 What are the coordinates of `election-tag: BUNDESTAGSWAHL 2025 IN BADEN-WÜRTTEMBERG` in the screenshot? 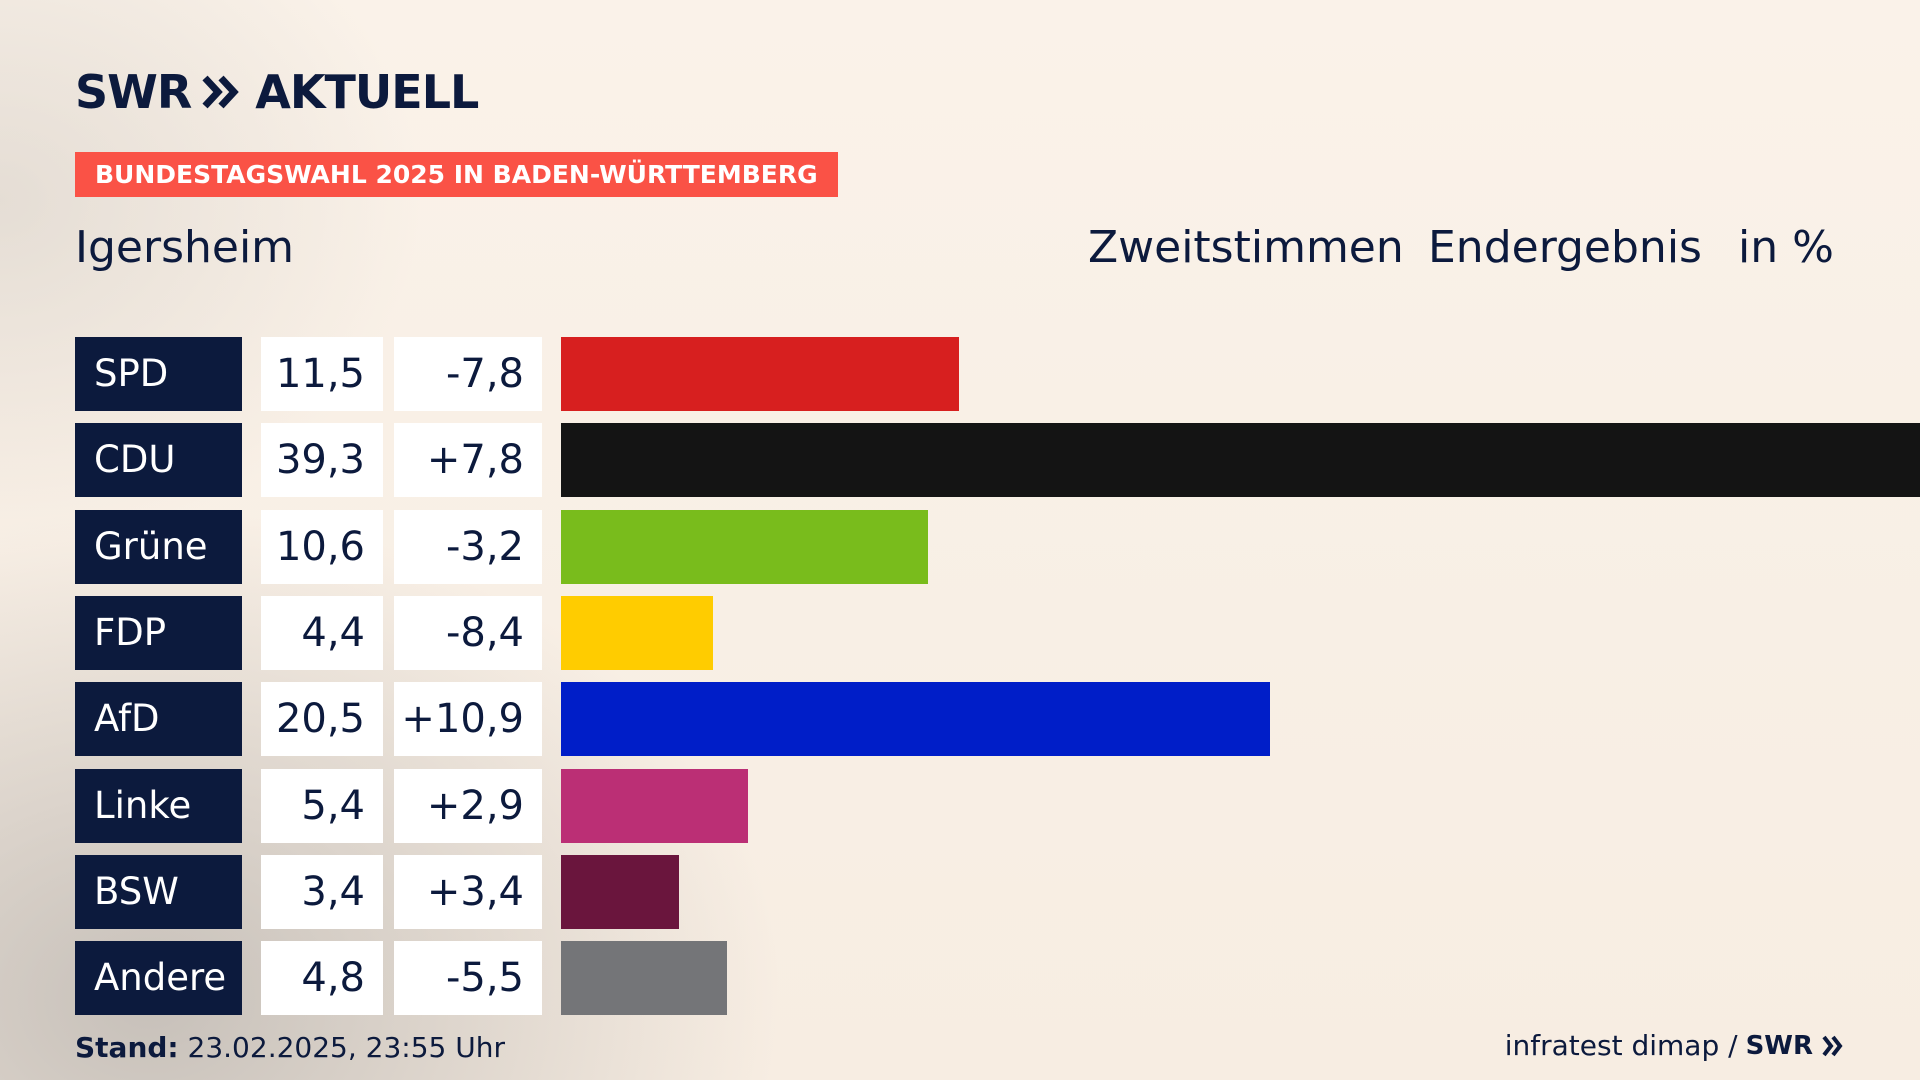 It's located at (456, 174).